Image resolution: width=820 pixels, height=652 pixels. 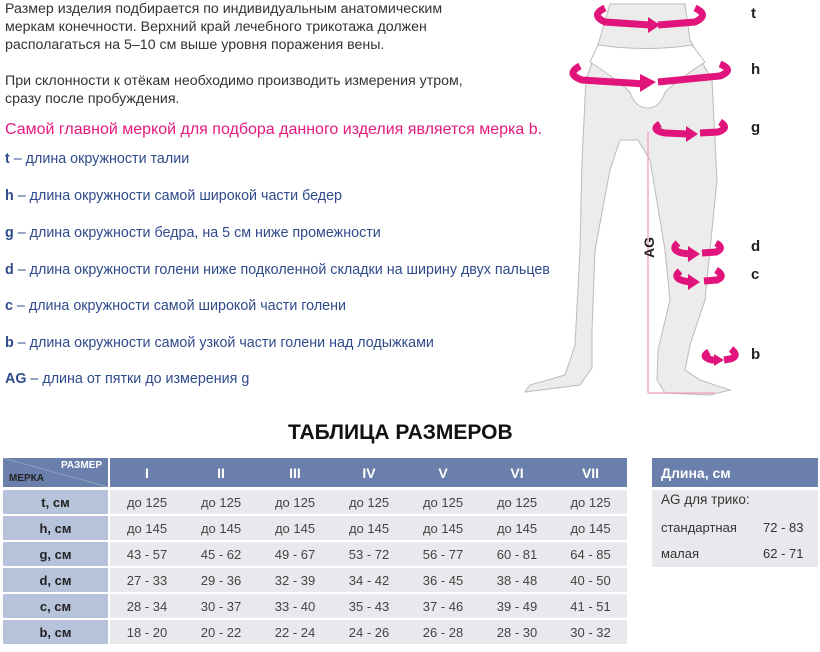 I want to click on measure-key: h, so click(x=9, y=196).